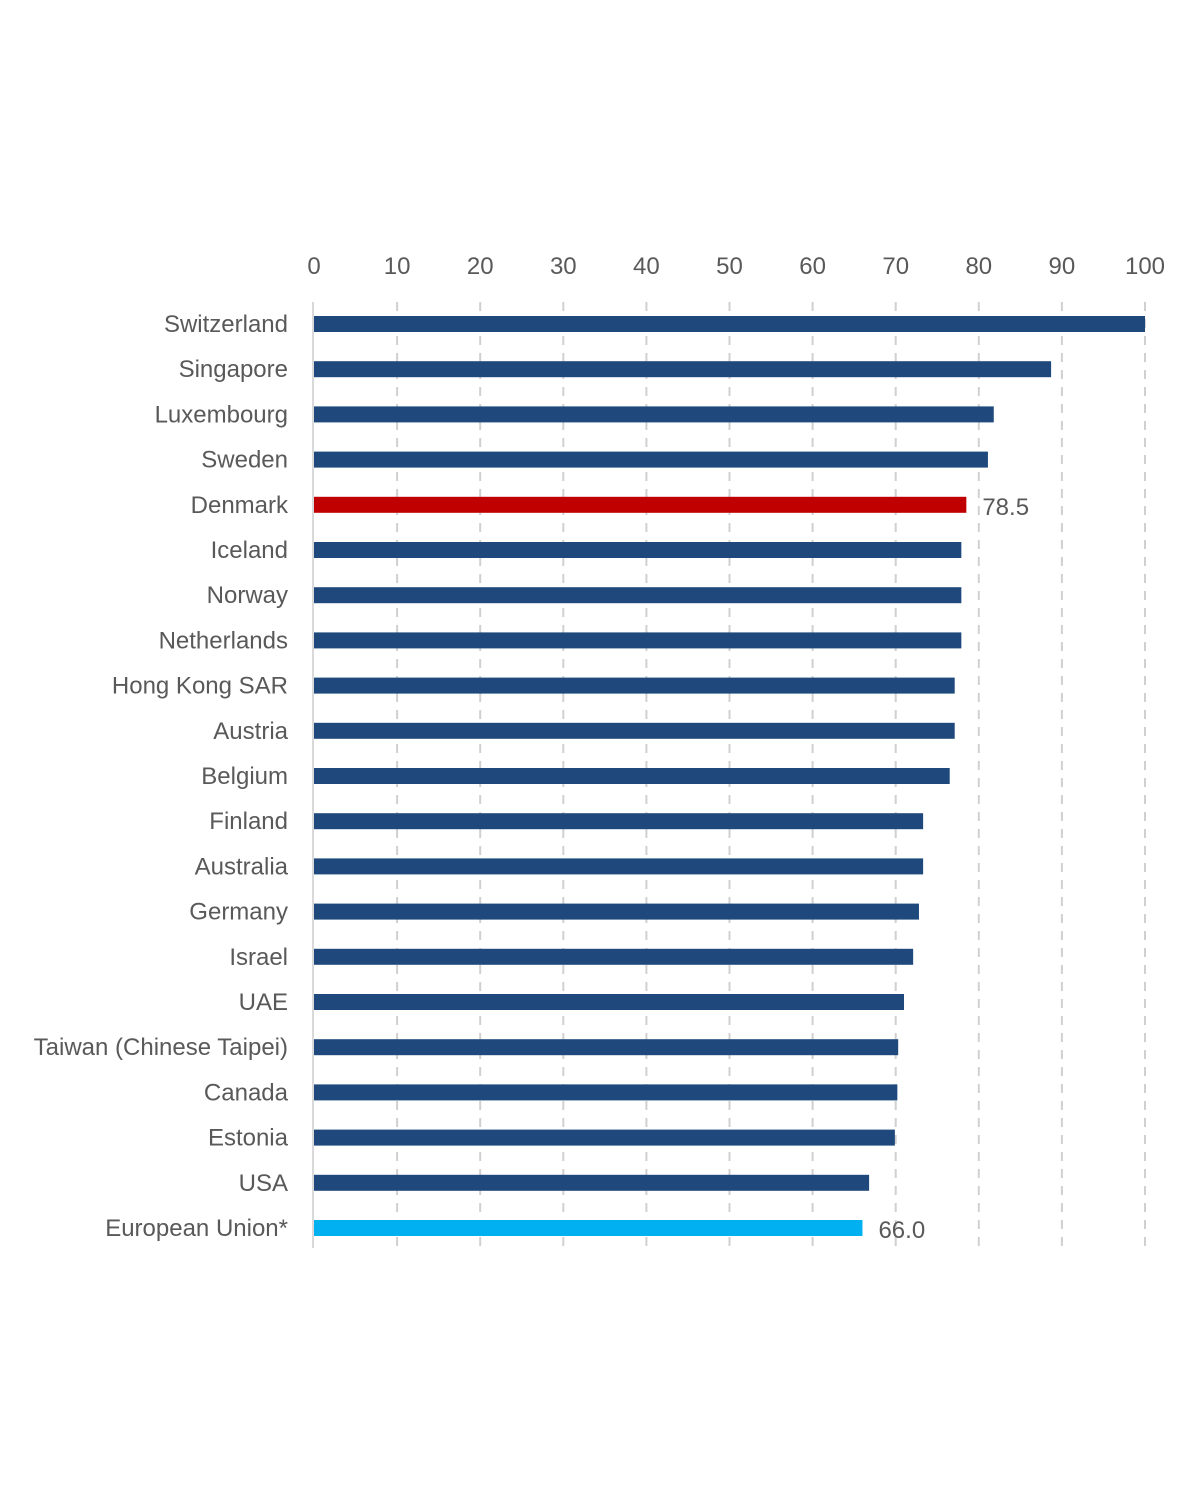 This screenshot has height=1500, width=1200. Describe the element at coordinates (638, 595) in the screenshot. I see `bar-norway` at that location.